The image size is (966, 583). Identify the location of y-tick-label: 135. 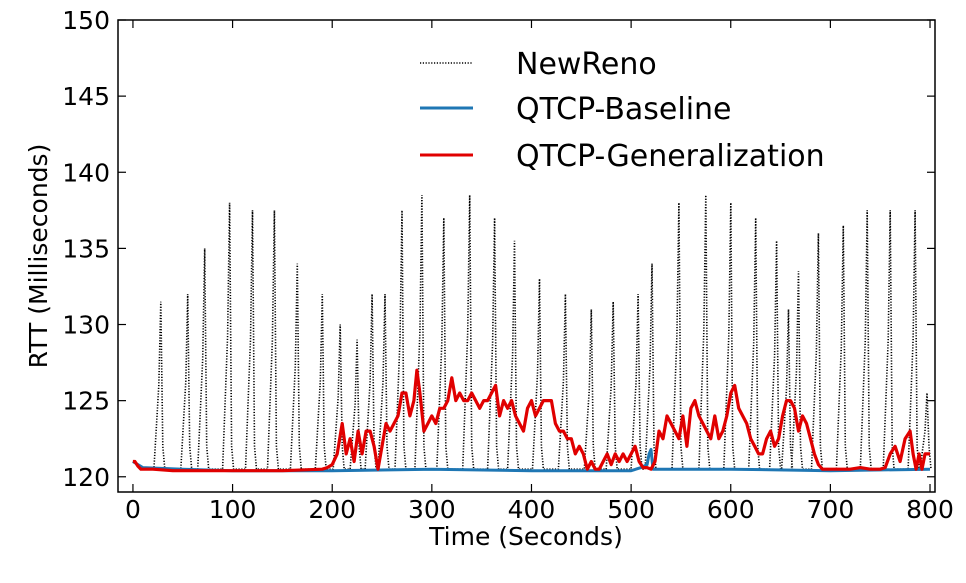
(86, 248).